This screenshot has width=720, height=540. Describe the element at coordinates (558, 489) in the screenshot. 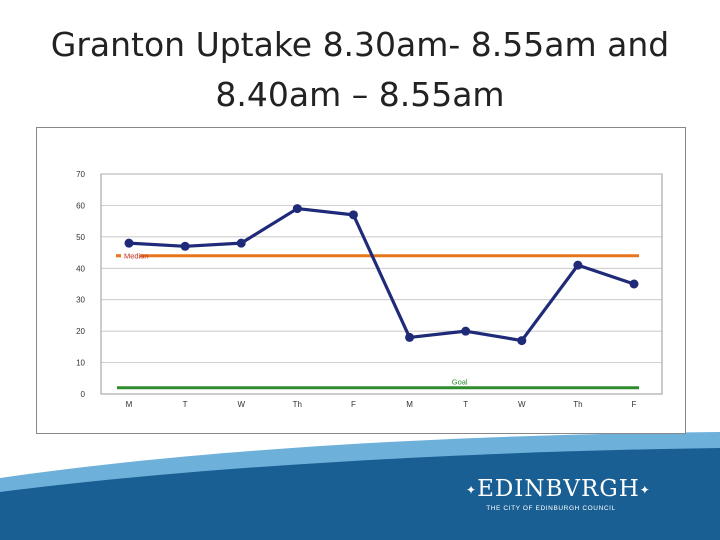

I see `logo-wordmark: ✦EDINBVRGH✦` at that location.